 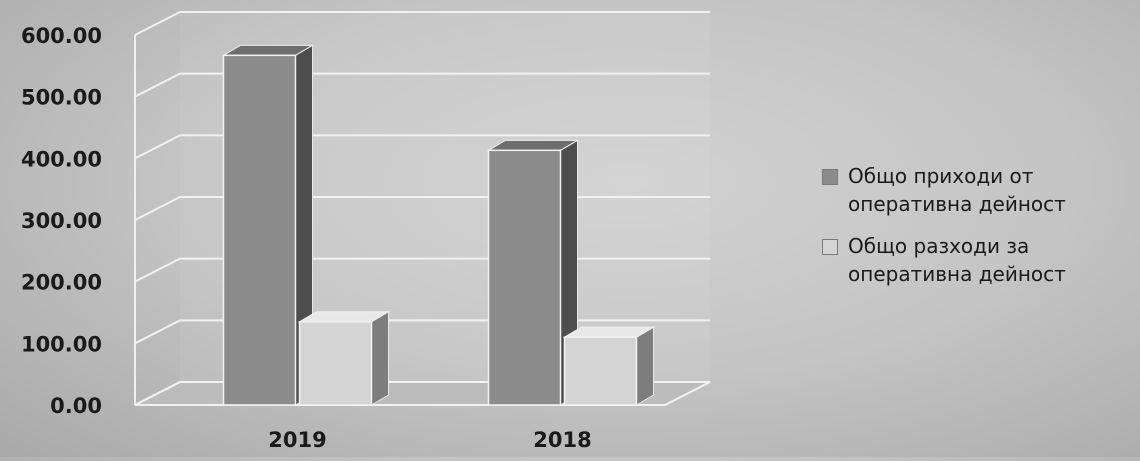 I want to click on legend-item-revenue: Общо приходи от оперативна дейност, so click(x=977, y=190).